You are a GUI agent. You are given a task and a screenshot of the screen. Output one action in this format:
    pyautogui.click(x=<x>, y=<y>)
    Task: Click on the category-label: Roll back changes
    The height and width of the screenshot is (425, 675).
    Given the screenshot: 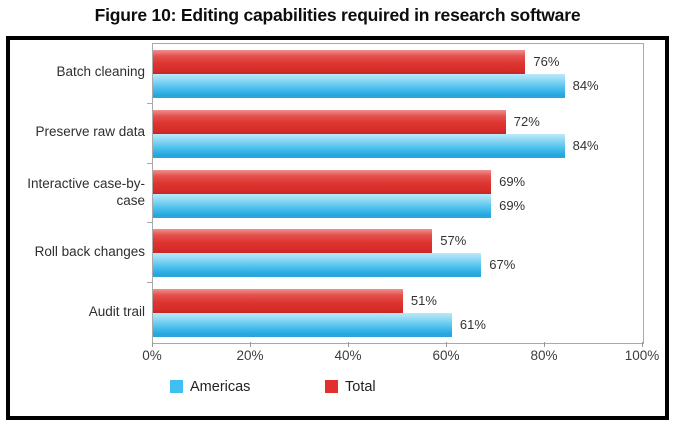 What is the action you would take?
    pyautogui.click(x=89, y=251)
    